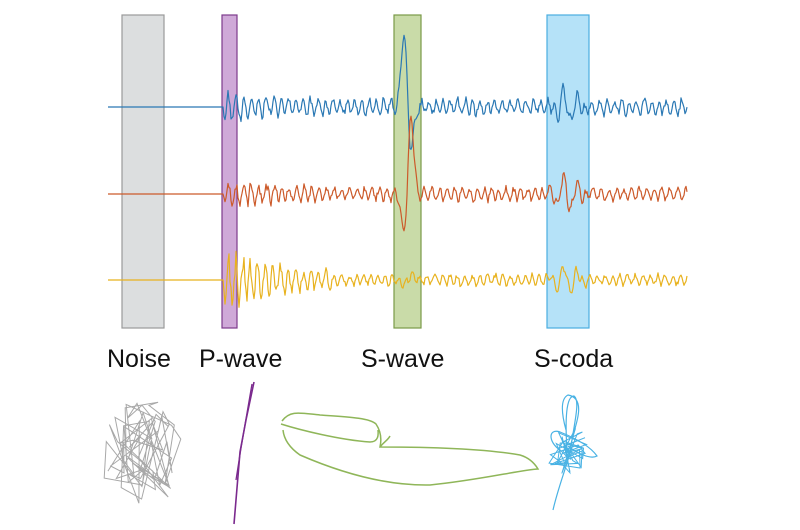 The image size is (800, 530). Describe the element at coordinates (574, 452) in the screenshot. I see `scoda-particle-motion-lobes` at that location.